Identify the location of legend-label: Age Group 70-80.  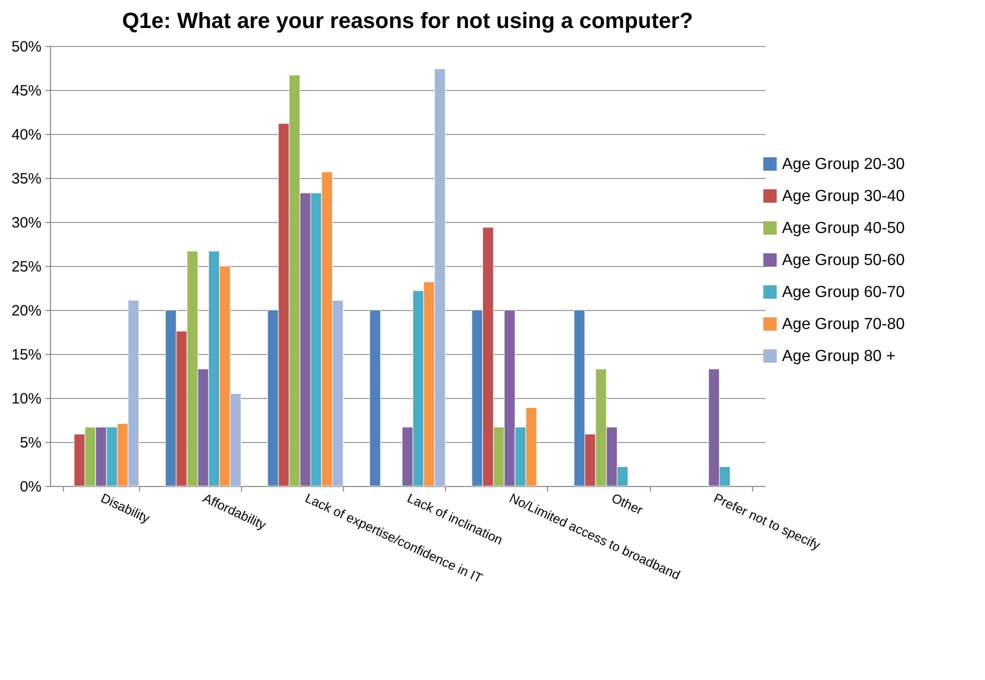
(843, 324).